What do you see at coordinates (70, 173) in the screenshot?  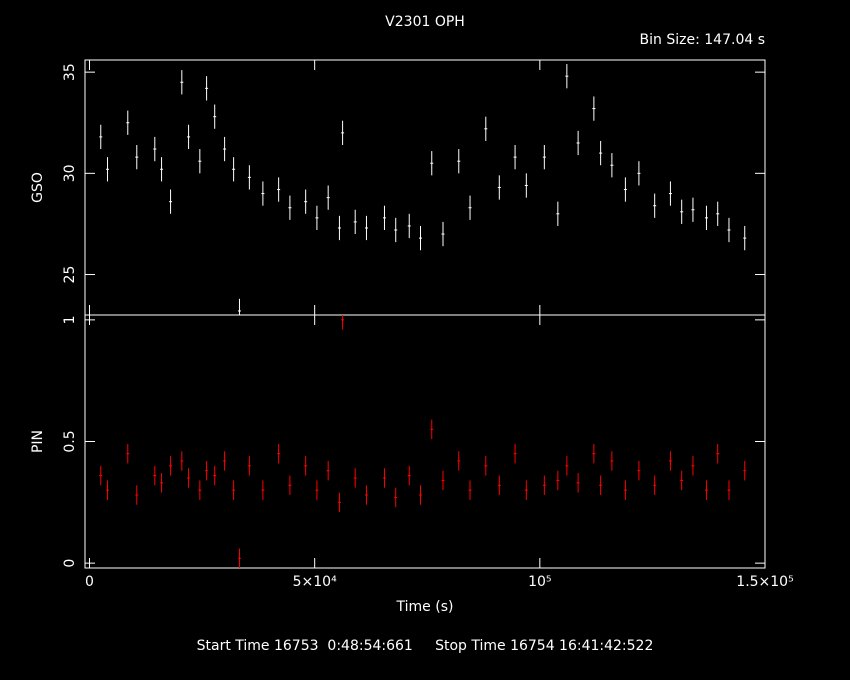 I see `y-tick-label: 30` at bounding box center [70, 173].